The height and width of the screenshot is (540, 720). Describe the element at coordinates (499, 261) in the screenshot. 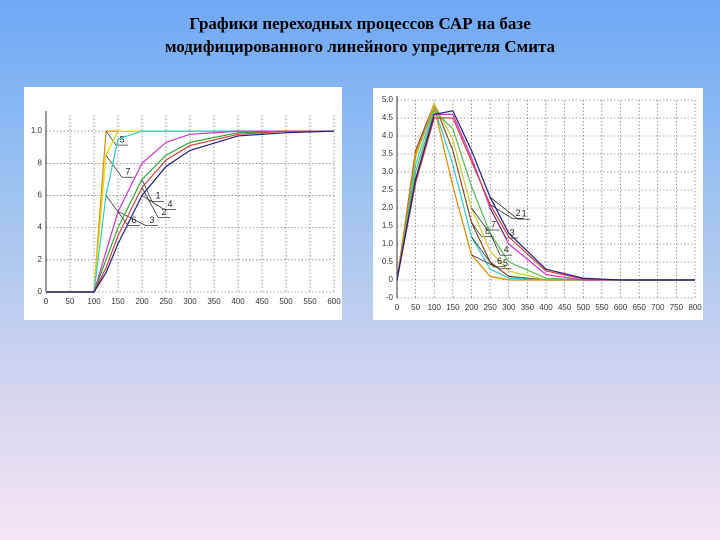

I see `series-label: 6` at that location.